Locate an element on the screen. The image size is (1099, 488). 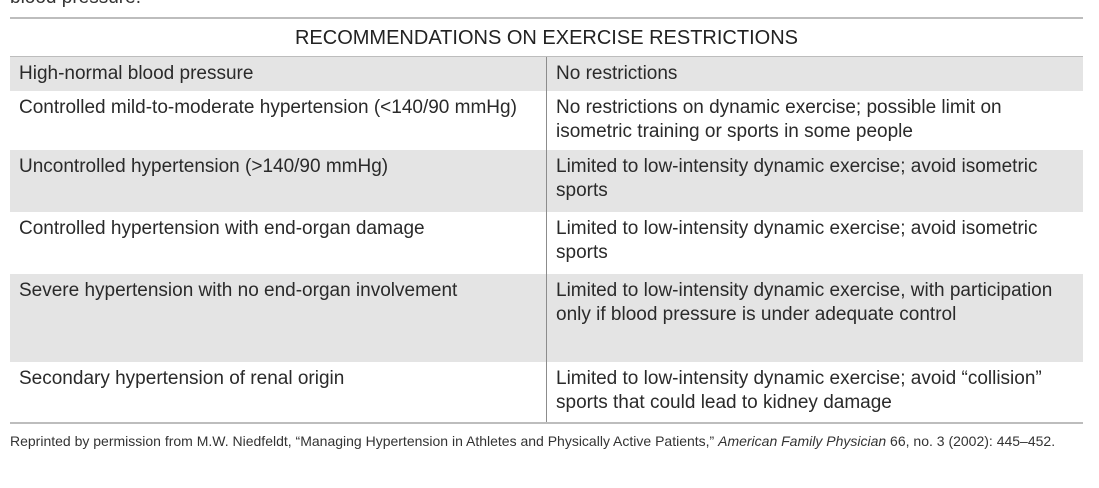
condition-cell: Secondary hypertension of renal origin is located at coordinates (278, 392).